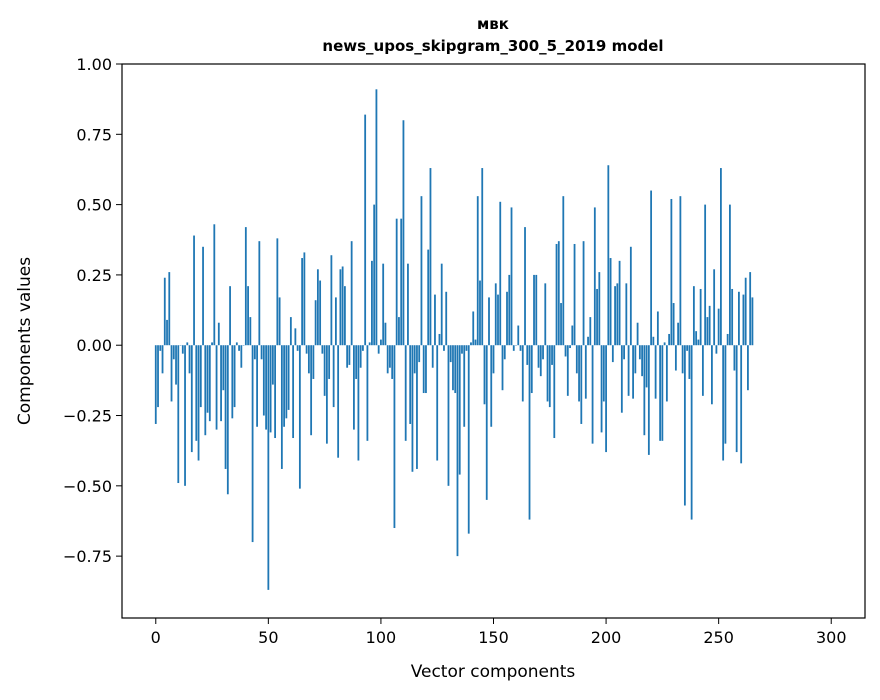 The image size is (880, 700). I want to click on x-tick-label: 300, so click(831, 637).